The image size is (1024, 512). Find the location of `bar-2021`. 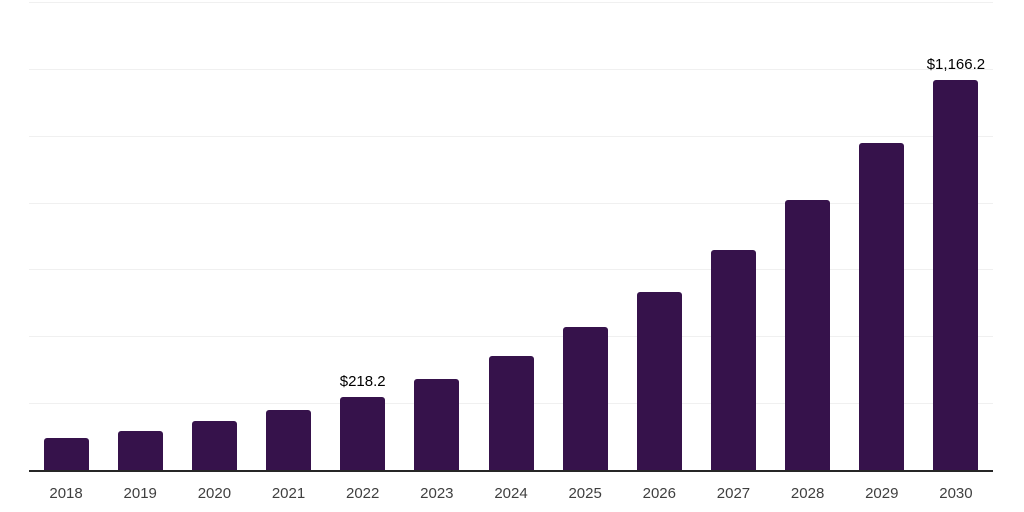

bar-2021 is located at coordinates (289, 440).